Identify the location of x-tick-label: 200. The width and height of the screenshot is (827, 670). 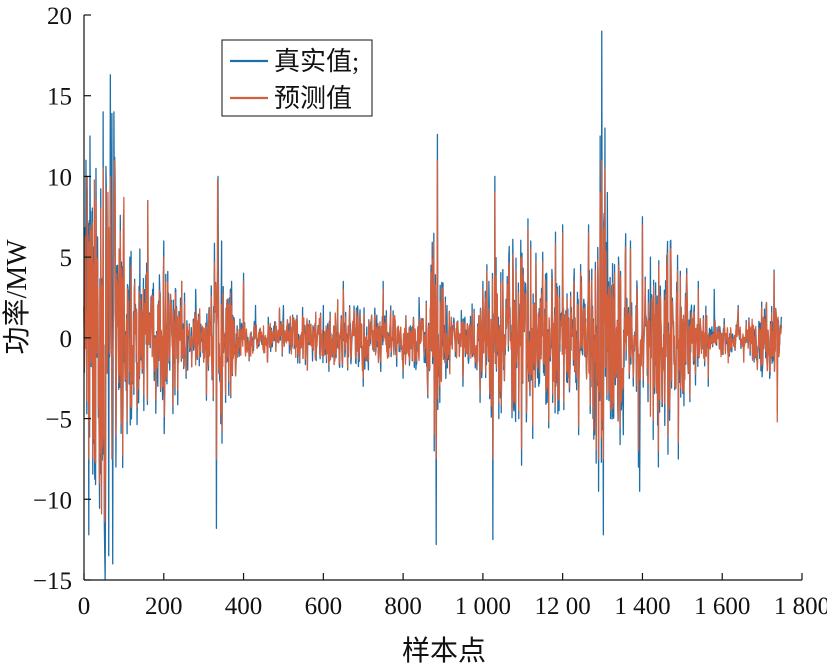
(164, 606).